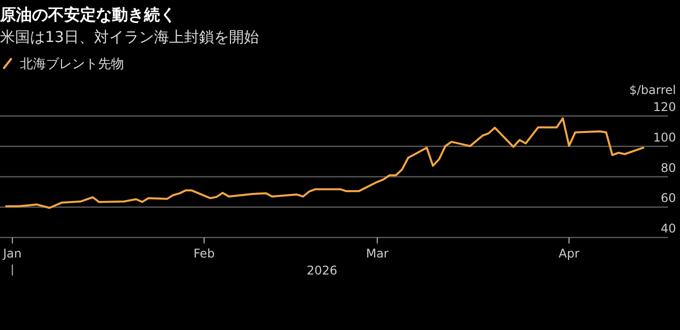 The image size is (680, 330). Describe the element at coordinates (204, 253) in the screenshot. I see `x-tick-label: Feb` at that location.